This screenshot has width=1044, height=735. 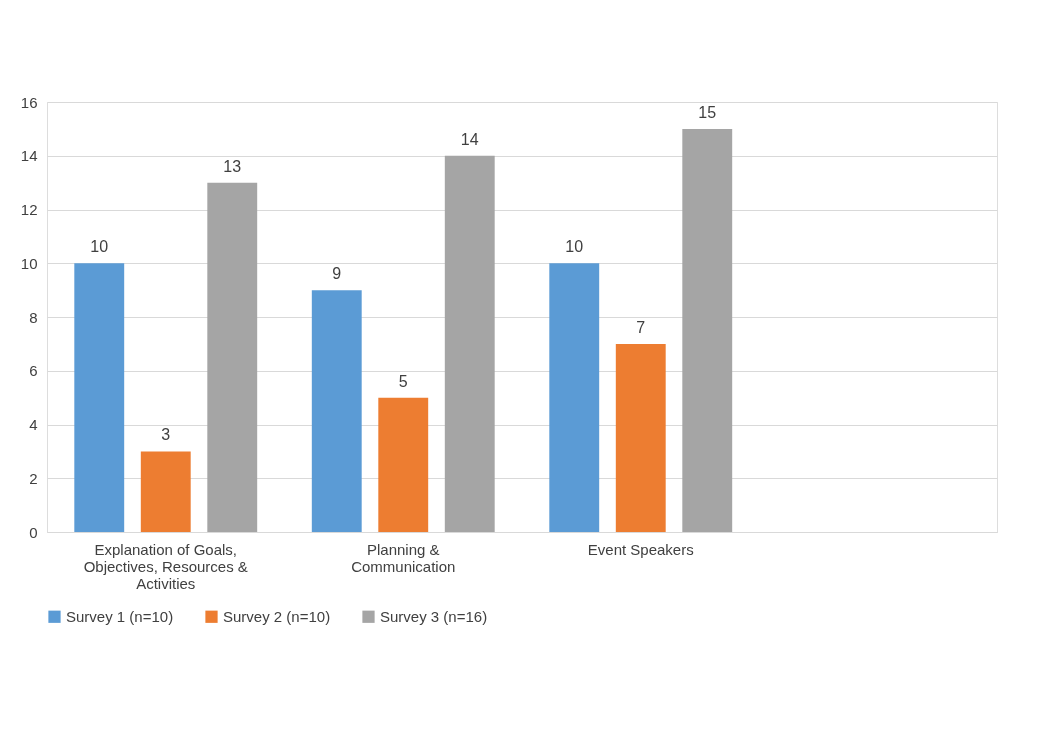 What do you see at coordinates (33, 371) in the screenshot?
I see `y-tick-label: 6` at bounding box center [33, 371].